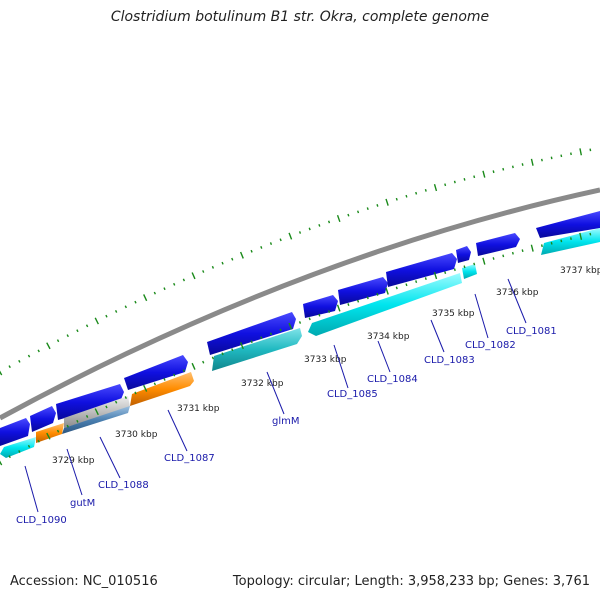 Image resolution: width=600 pixels, height=600 pixels. Describe the element at coordinates (449, 360) in the screenshot. I see `gene-label-cld-1083: CLD_1083` at that location.